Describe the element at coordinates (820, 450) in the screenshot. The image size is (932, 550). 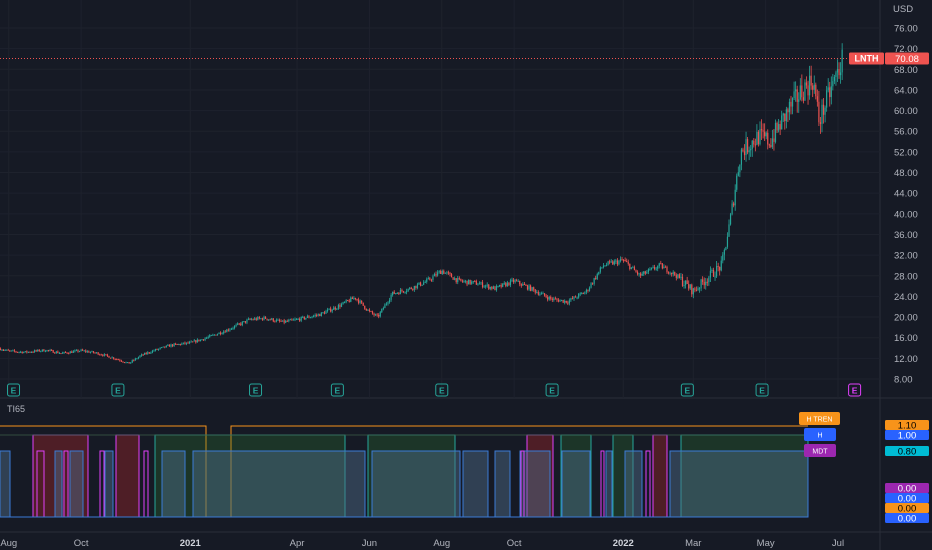
I see `indicator-label-badge: MDT` at that location.